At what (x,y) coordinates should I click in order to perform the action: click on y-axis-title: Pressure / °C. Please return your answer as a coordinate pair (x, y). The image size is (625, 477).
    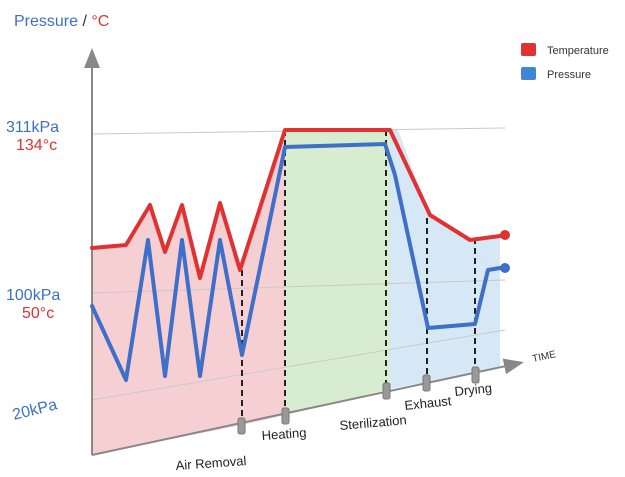
    Looking at the image, I should click on (61, 21).